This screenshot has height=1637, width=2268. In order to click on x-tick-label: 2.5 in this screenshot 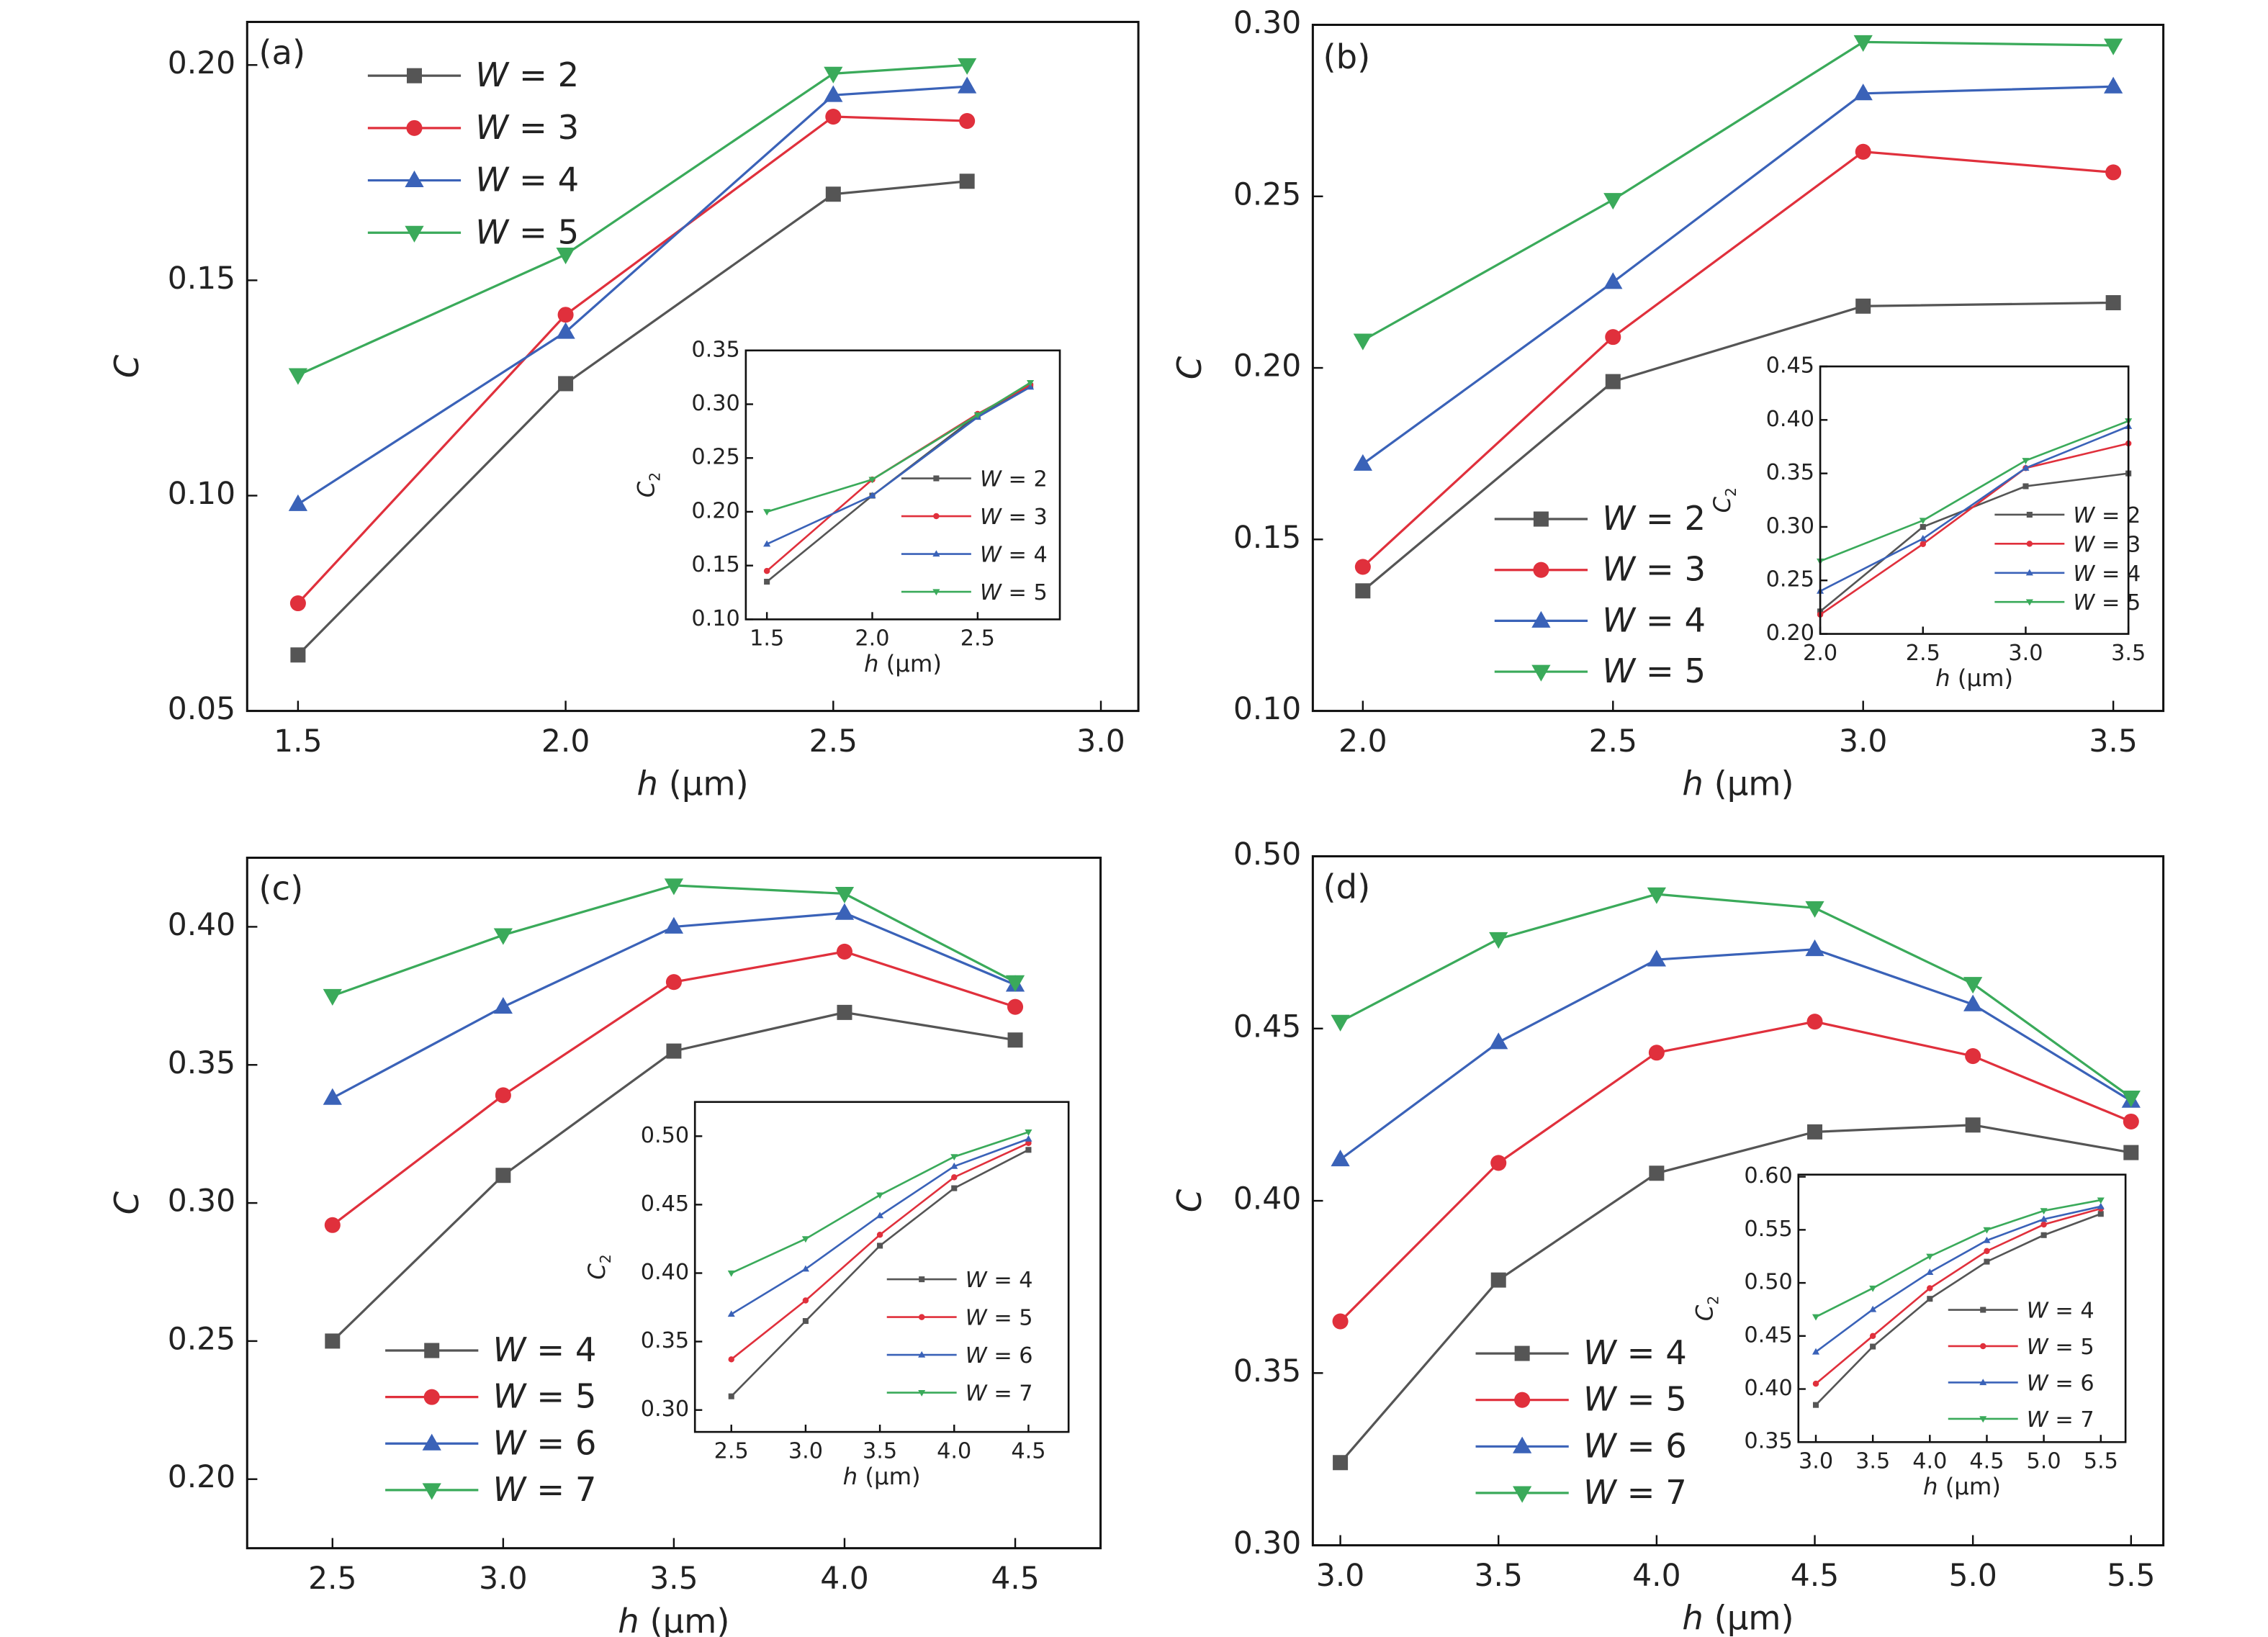, I will do `click(731, 1451)`.